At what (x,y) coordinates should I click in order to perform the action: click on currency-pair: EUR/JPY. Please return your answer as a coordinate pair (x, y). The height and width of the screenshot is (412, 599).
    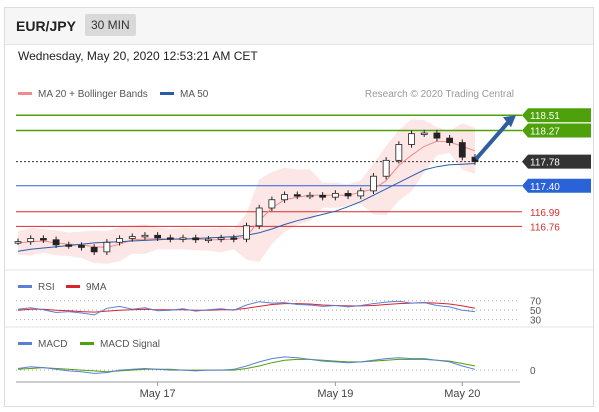
    Looking at the image, I should click on (46, 26).